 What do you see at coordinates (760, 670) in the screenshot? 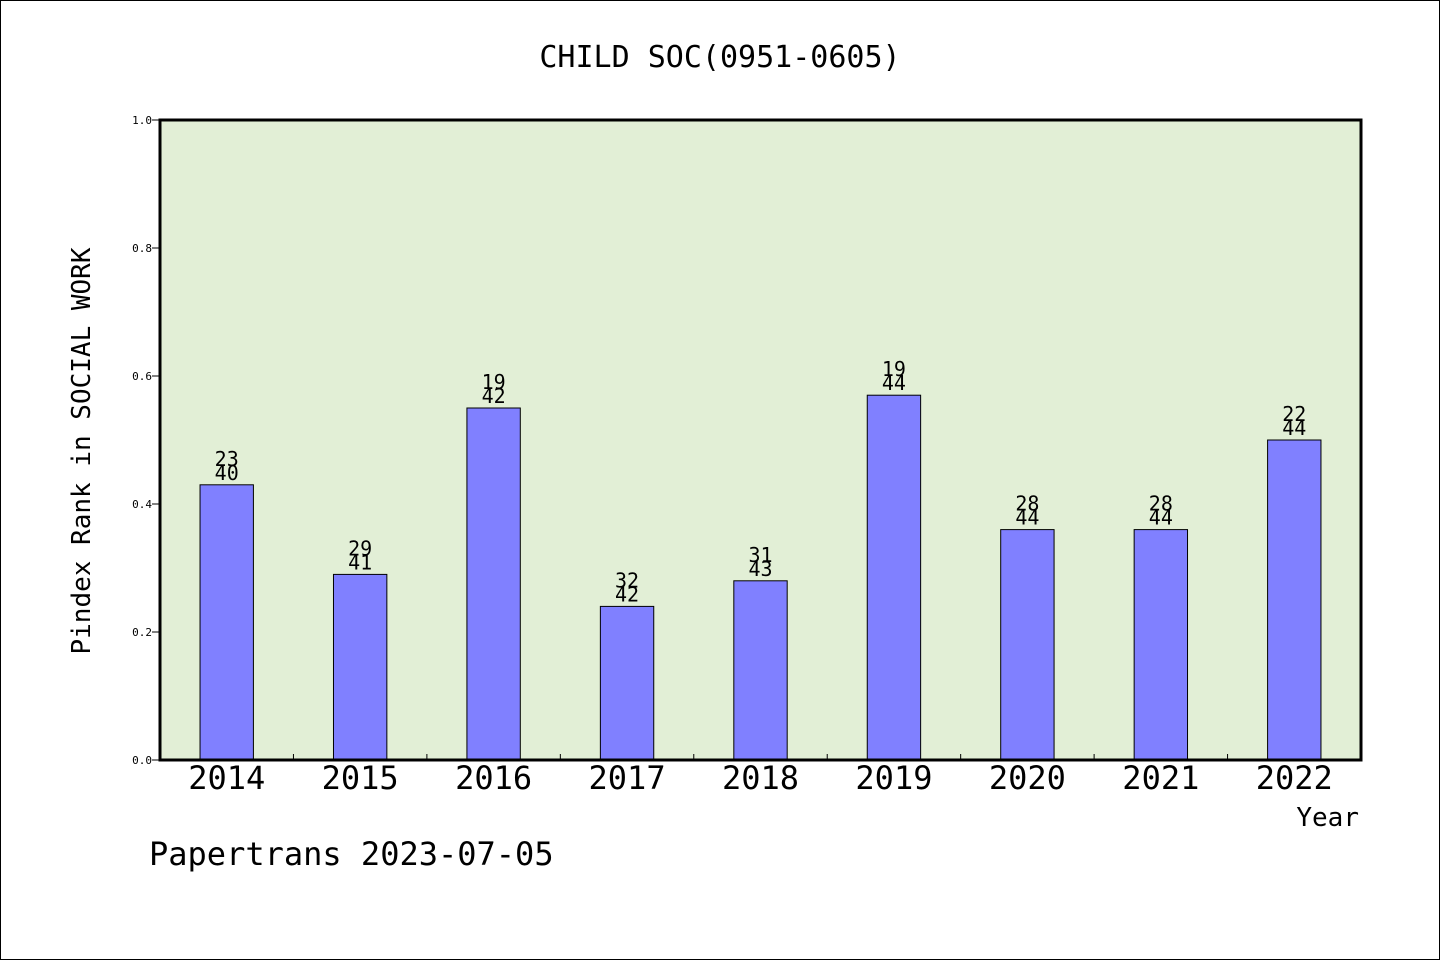
I see `bar-2018` at bounding box center [760, 670].